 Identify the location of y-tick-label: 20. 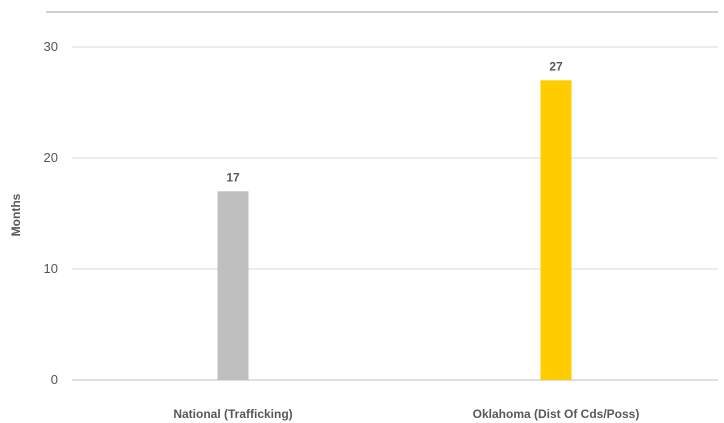
(51, 157).